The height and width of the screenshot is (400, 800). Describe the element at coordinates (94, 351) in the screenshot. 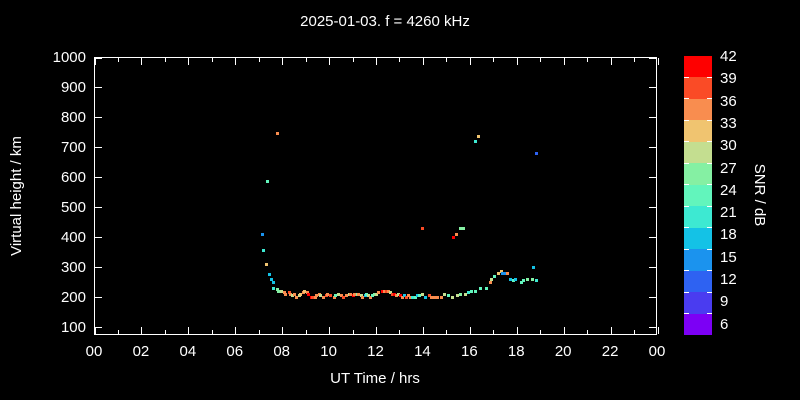

I see `x-tick-label: 00` at that location.